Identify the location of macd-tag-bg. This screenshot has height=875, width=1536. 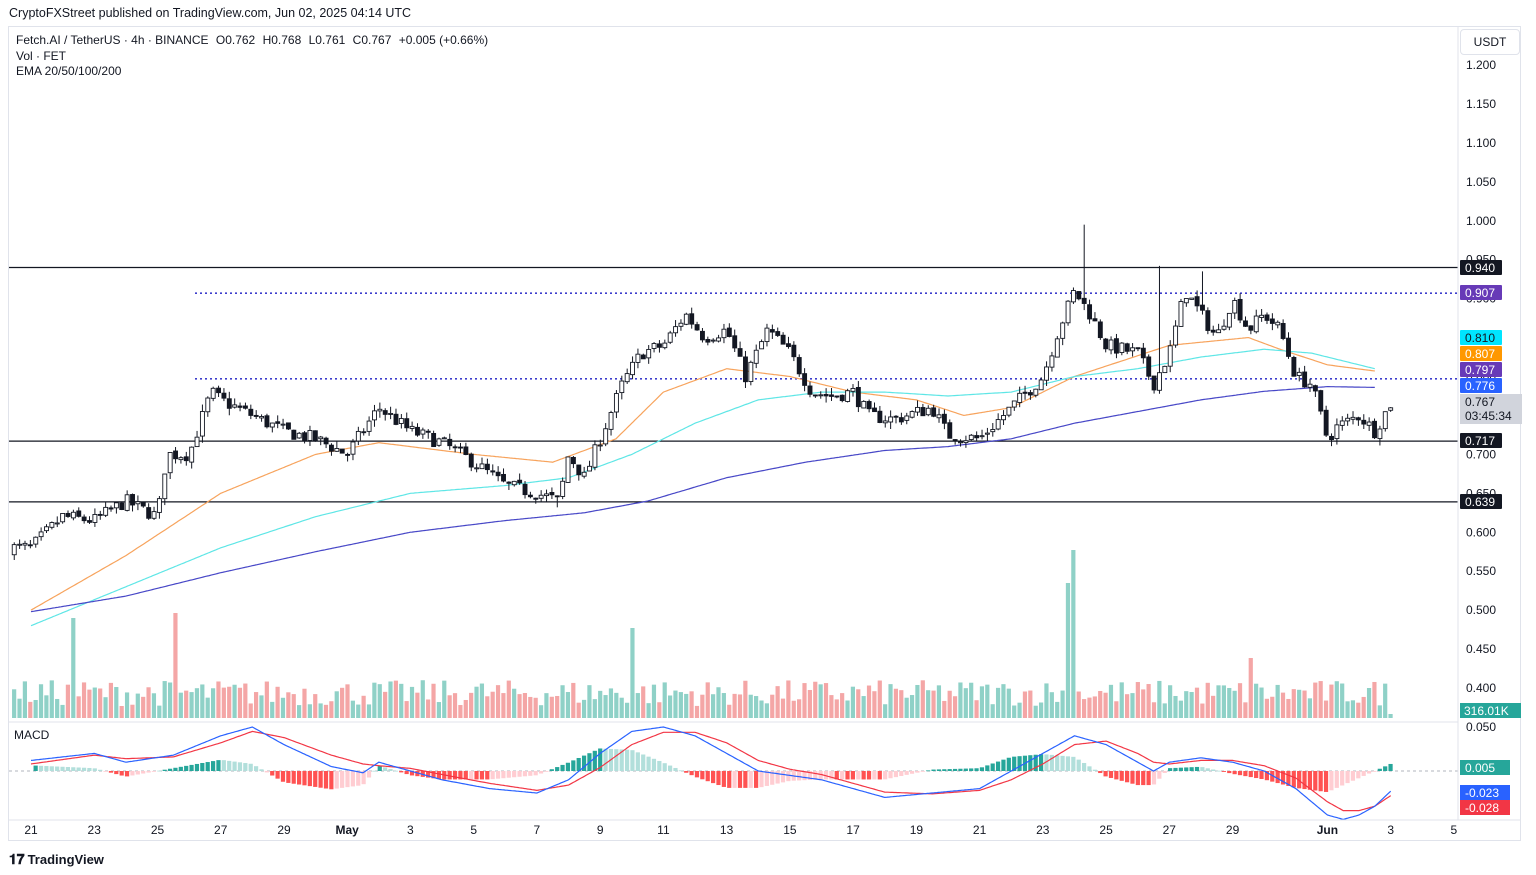
(1485, 792).